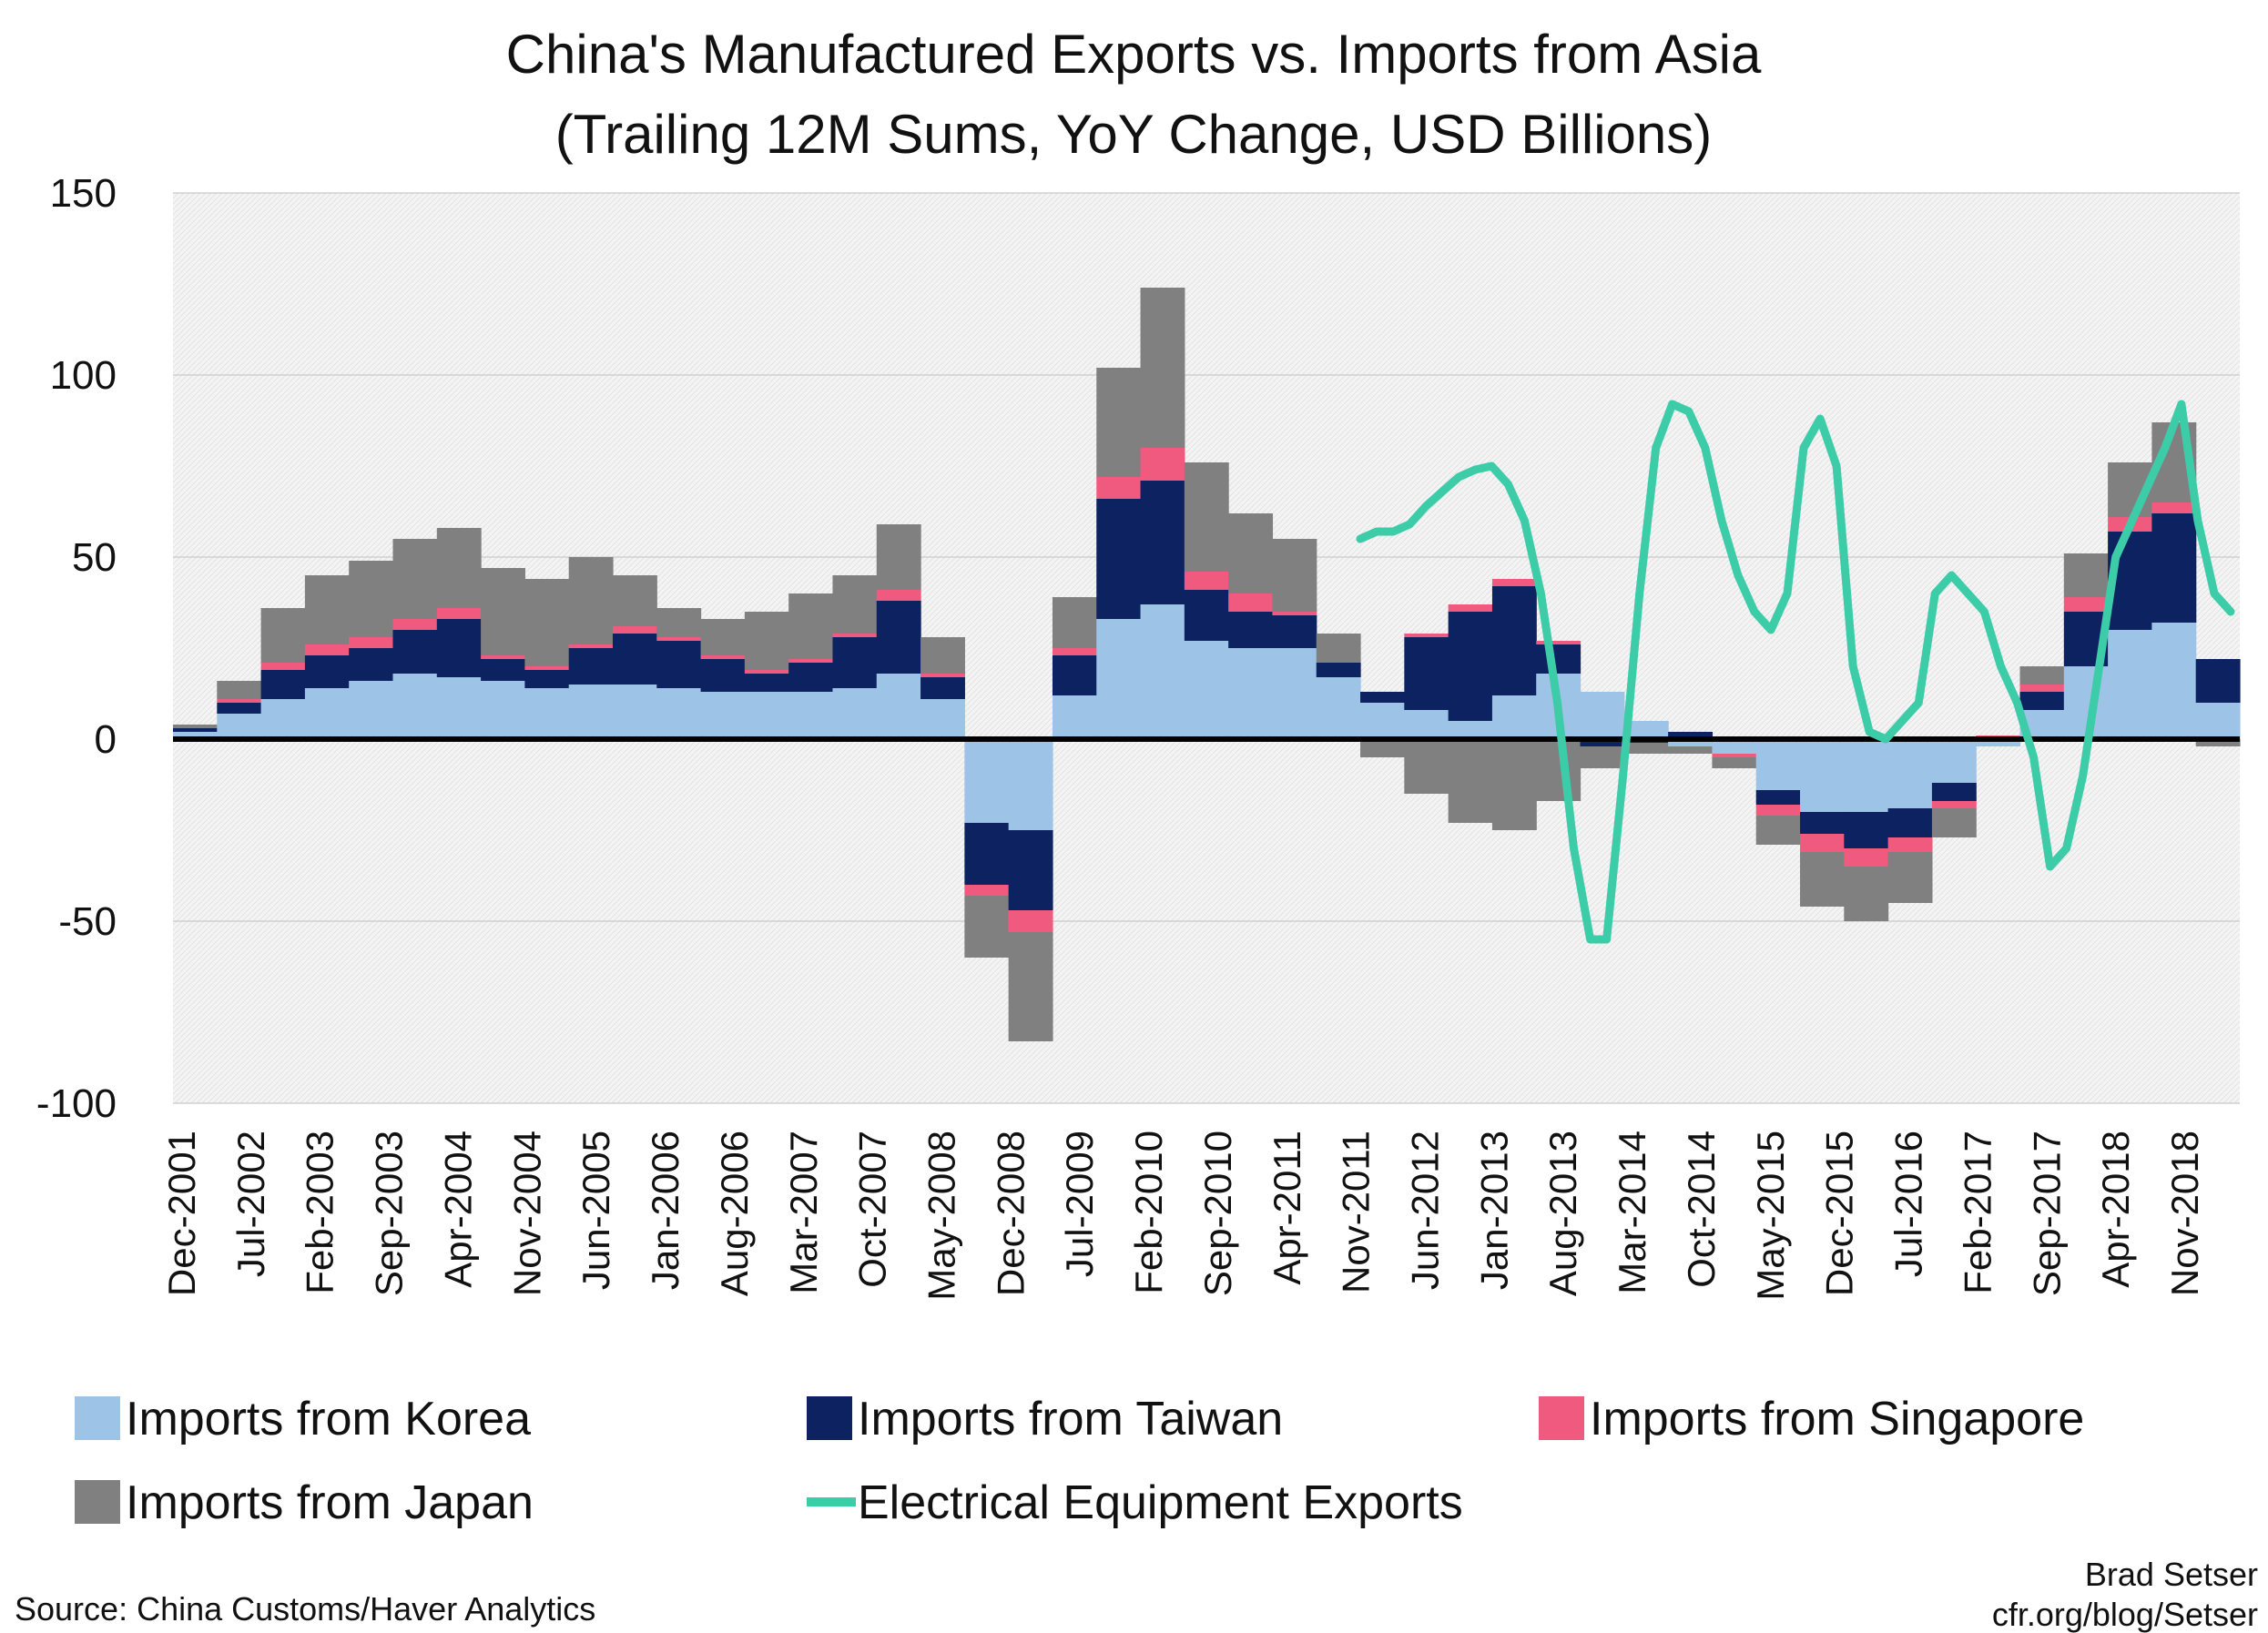  Describe the element at coordinates (941, 1216) in the screenshot. I see `x-tick-label: May-2008` at that location.